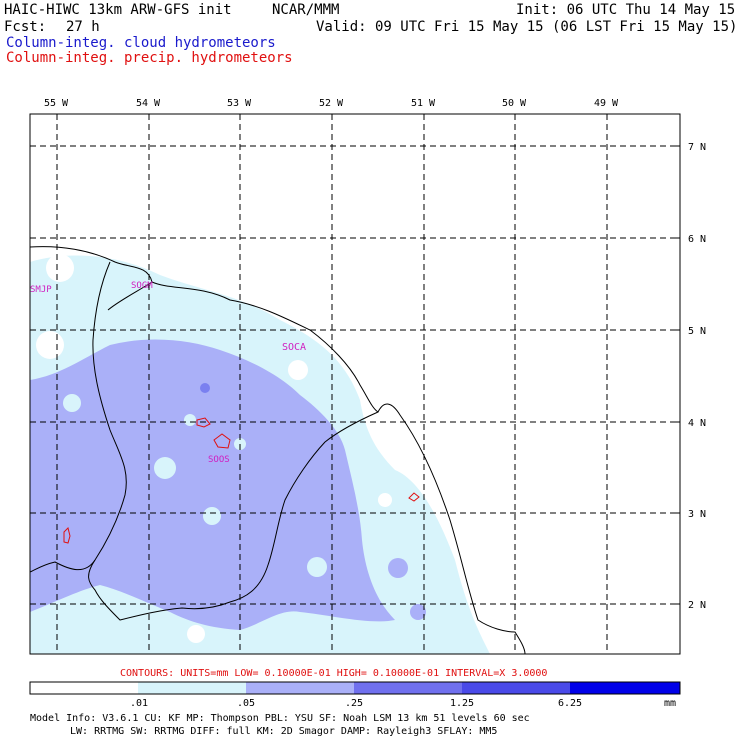 This screenshot has height=740, width=740. I want to click on lat-label-3n: 3 N, so click(697, 514).